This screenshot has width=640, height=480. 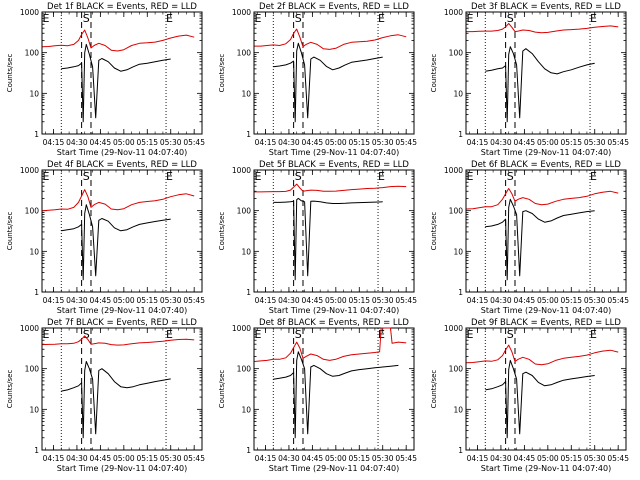 I want to click on chart-title: Det 4f BLACK = Events, RED = LLD, so click(x=122, y=165).